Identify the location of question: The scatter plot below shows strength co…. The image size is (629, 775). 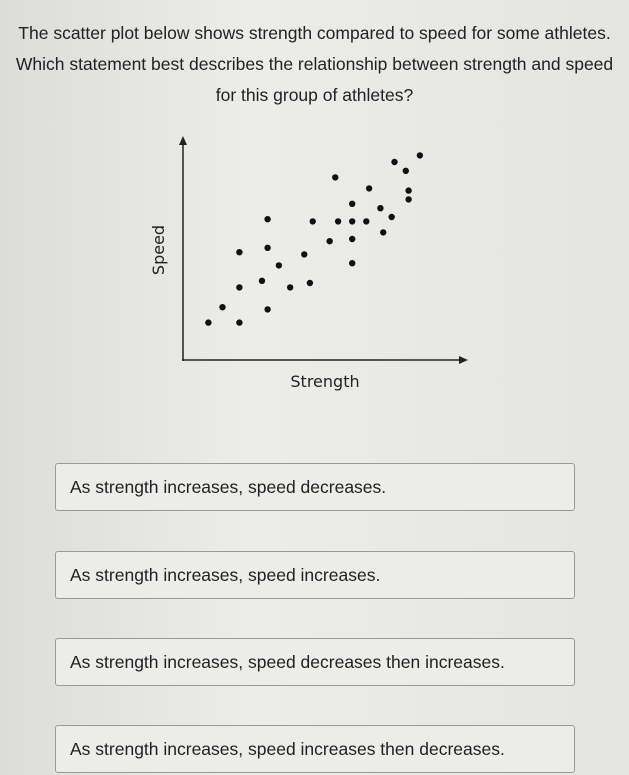
(314, 64).